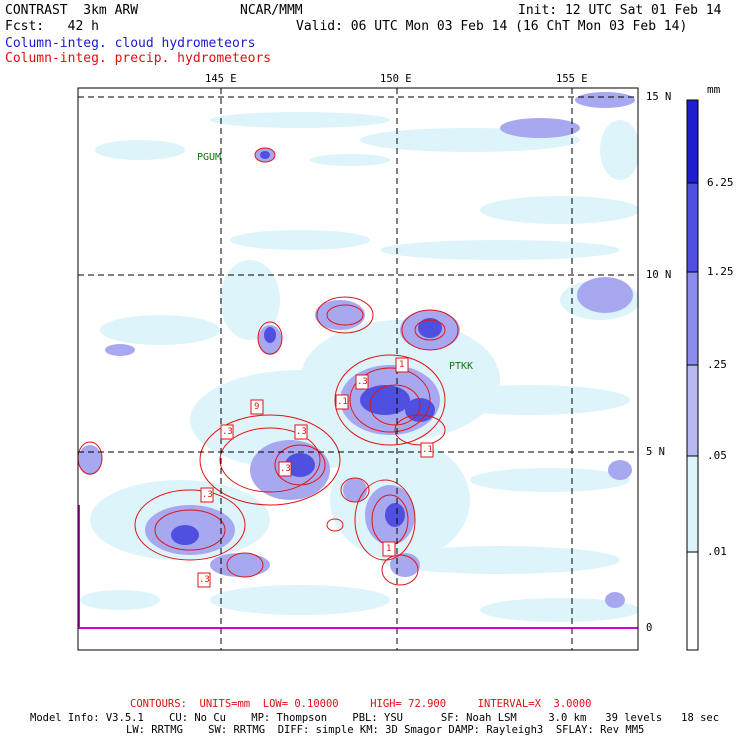 This screenshot has width=740, height=740. I want to click on station-ptkk: PTKK, so click(461, 366).